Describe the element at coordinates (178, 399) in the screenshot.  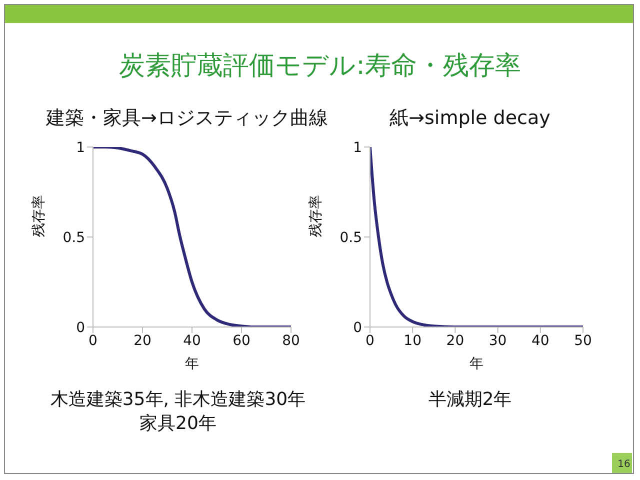
I see `text: 木造建築35年, 非木造建築30年` at that location.